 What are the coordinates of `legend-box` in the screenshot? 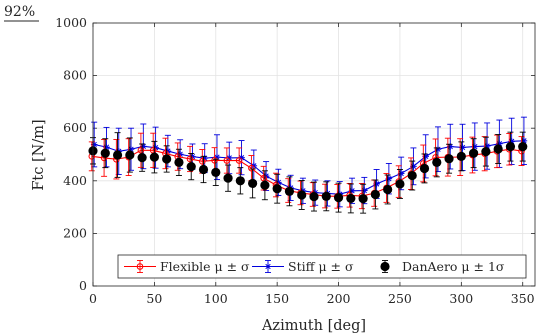 It's located at (322, 266).